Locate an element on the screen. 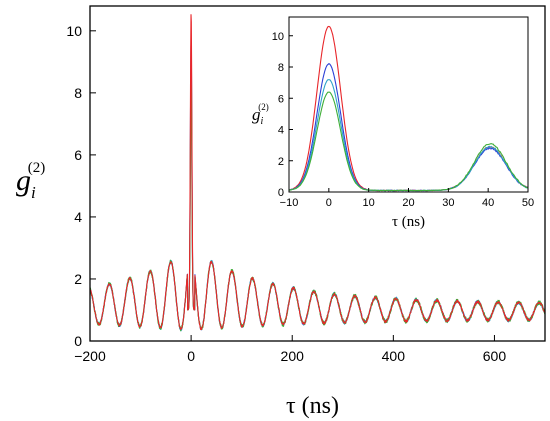  inset-x-tick-label: 20 is located at coordinates (408, 203).